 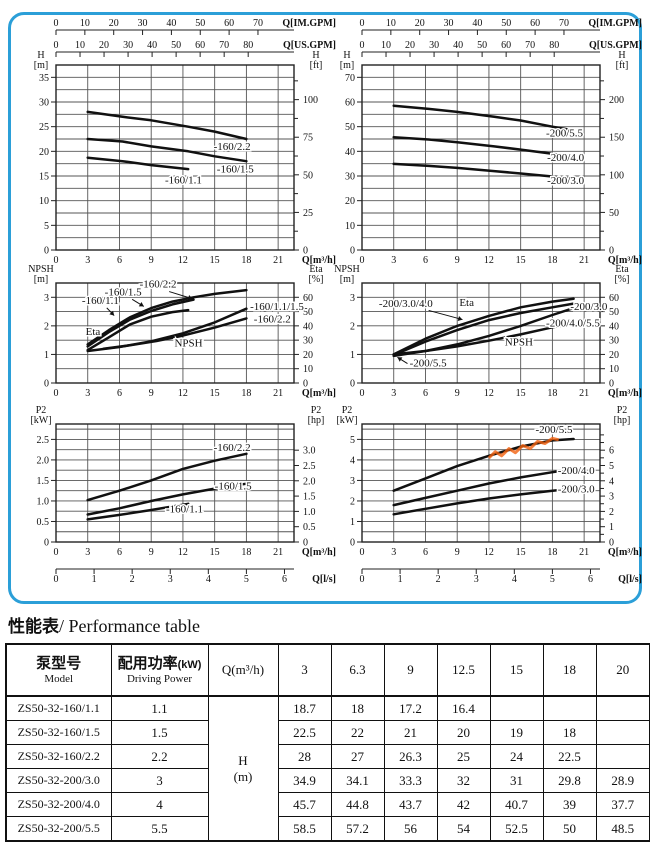 I want to click on svg-text: 70, so click(x=530, y=45).